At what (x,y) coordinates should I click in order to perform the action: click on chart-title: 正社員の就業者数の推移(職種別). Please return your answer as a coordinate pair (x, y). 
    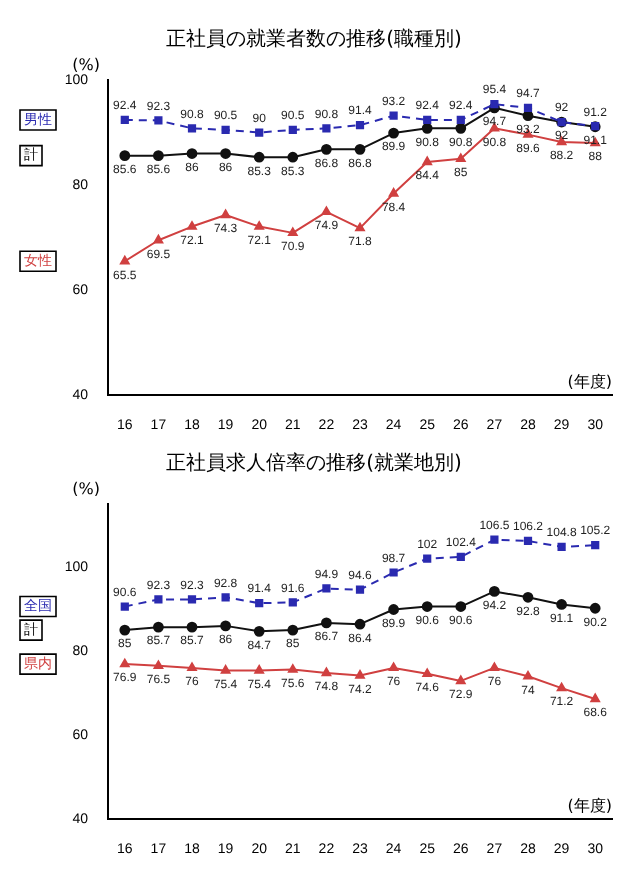
    Looking at the image, I should click on (314, 39).